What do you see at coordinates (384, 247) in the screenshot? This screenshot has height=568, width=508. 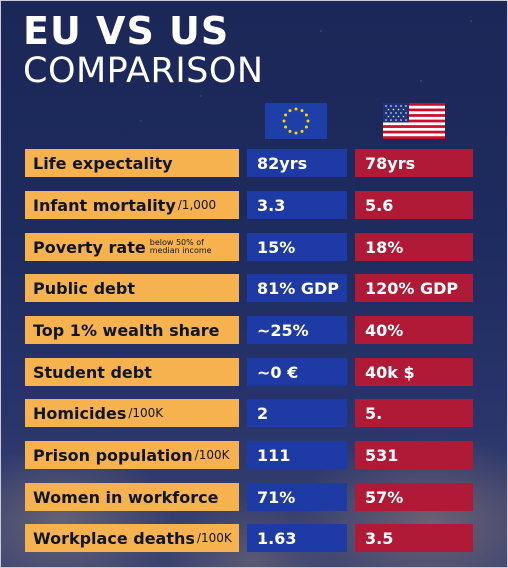 I see `us-value: 18%` at bounding box center [384, 247].